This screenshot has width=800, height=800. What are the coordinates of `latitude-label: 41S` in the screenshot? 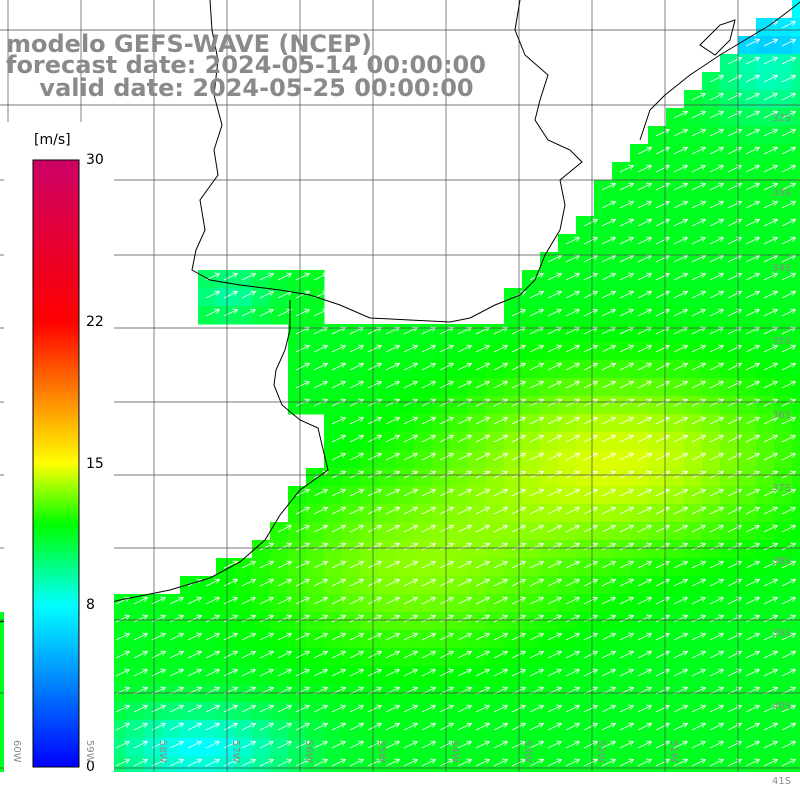 It's located at (782, 781).